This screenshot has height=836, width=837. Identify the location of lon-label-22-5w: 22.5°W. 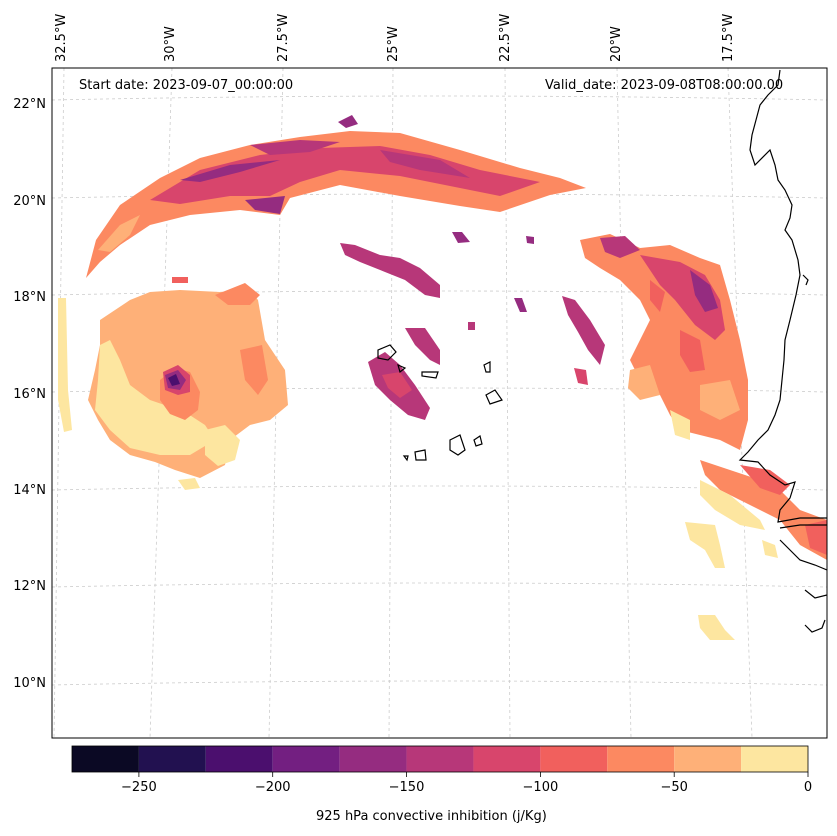
(505, 37).